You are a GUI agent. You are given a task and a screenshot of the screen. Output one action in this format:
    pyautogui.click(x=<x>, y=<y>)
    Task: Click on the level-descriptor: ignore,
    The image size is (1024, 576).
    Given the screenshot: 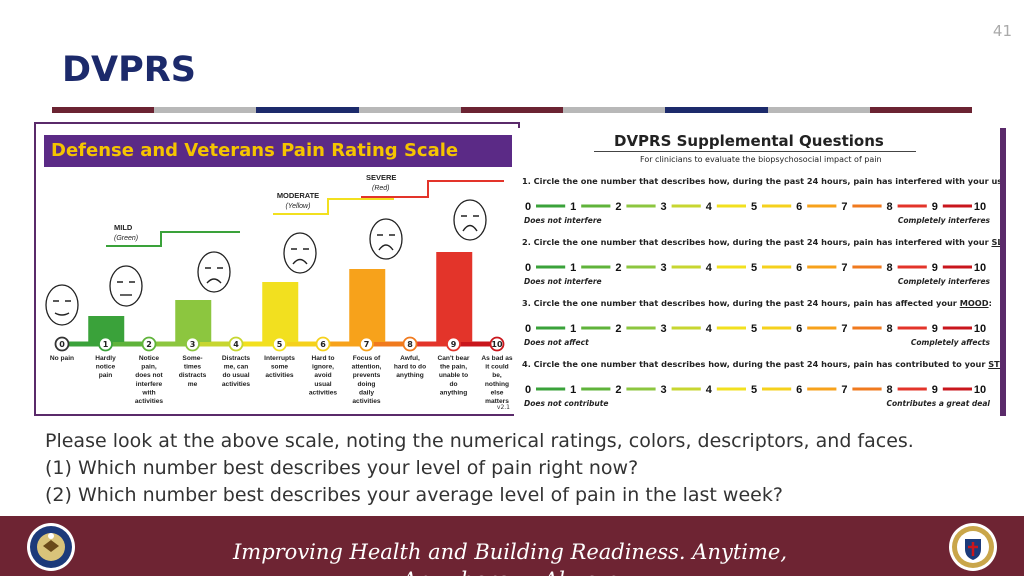 What is the action you would take?
    pyautogui.click(x=323, y=367)
    